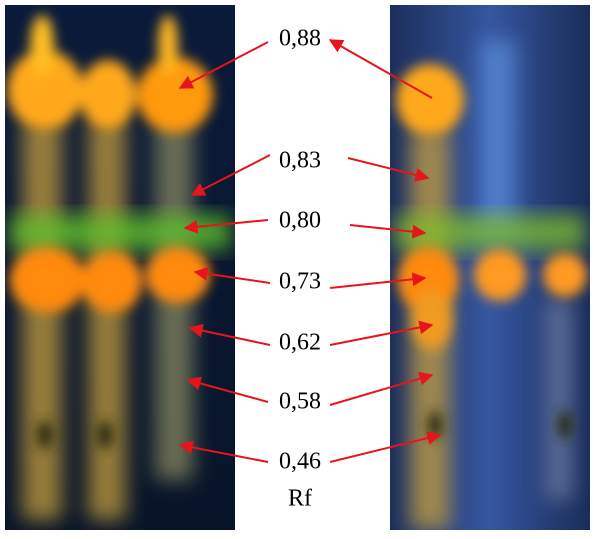  Describe the element at coordinates (300, 402) in the screenshot. I see `rf-label: 0,58` at that location.